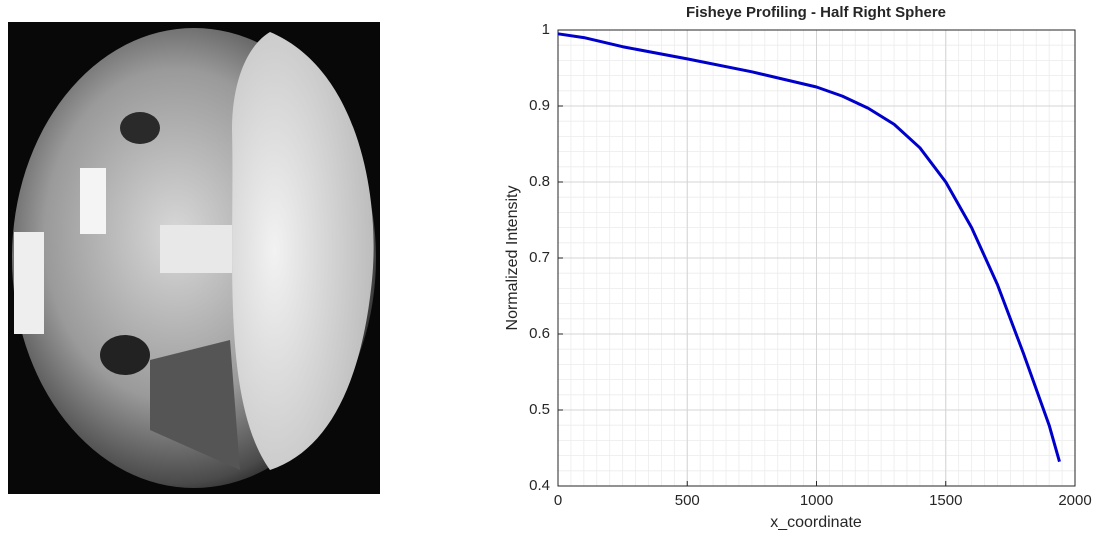 This screenshot has height=540, width=1103. I want to click on y-tick-label: 0.4, so click(539, 485).